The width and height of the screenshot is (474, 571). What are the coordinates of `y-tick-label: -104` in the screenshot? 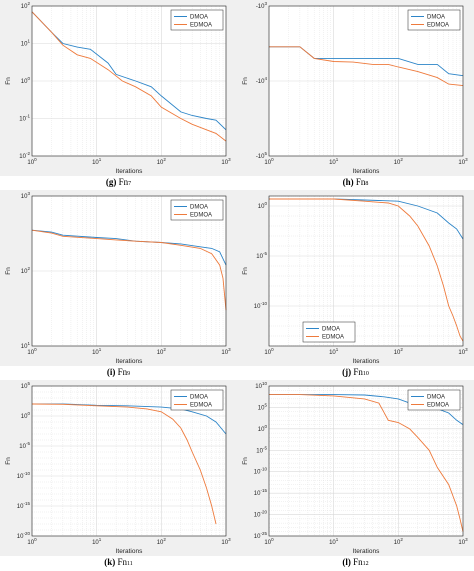 It's located at (262, 80).